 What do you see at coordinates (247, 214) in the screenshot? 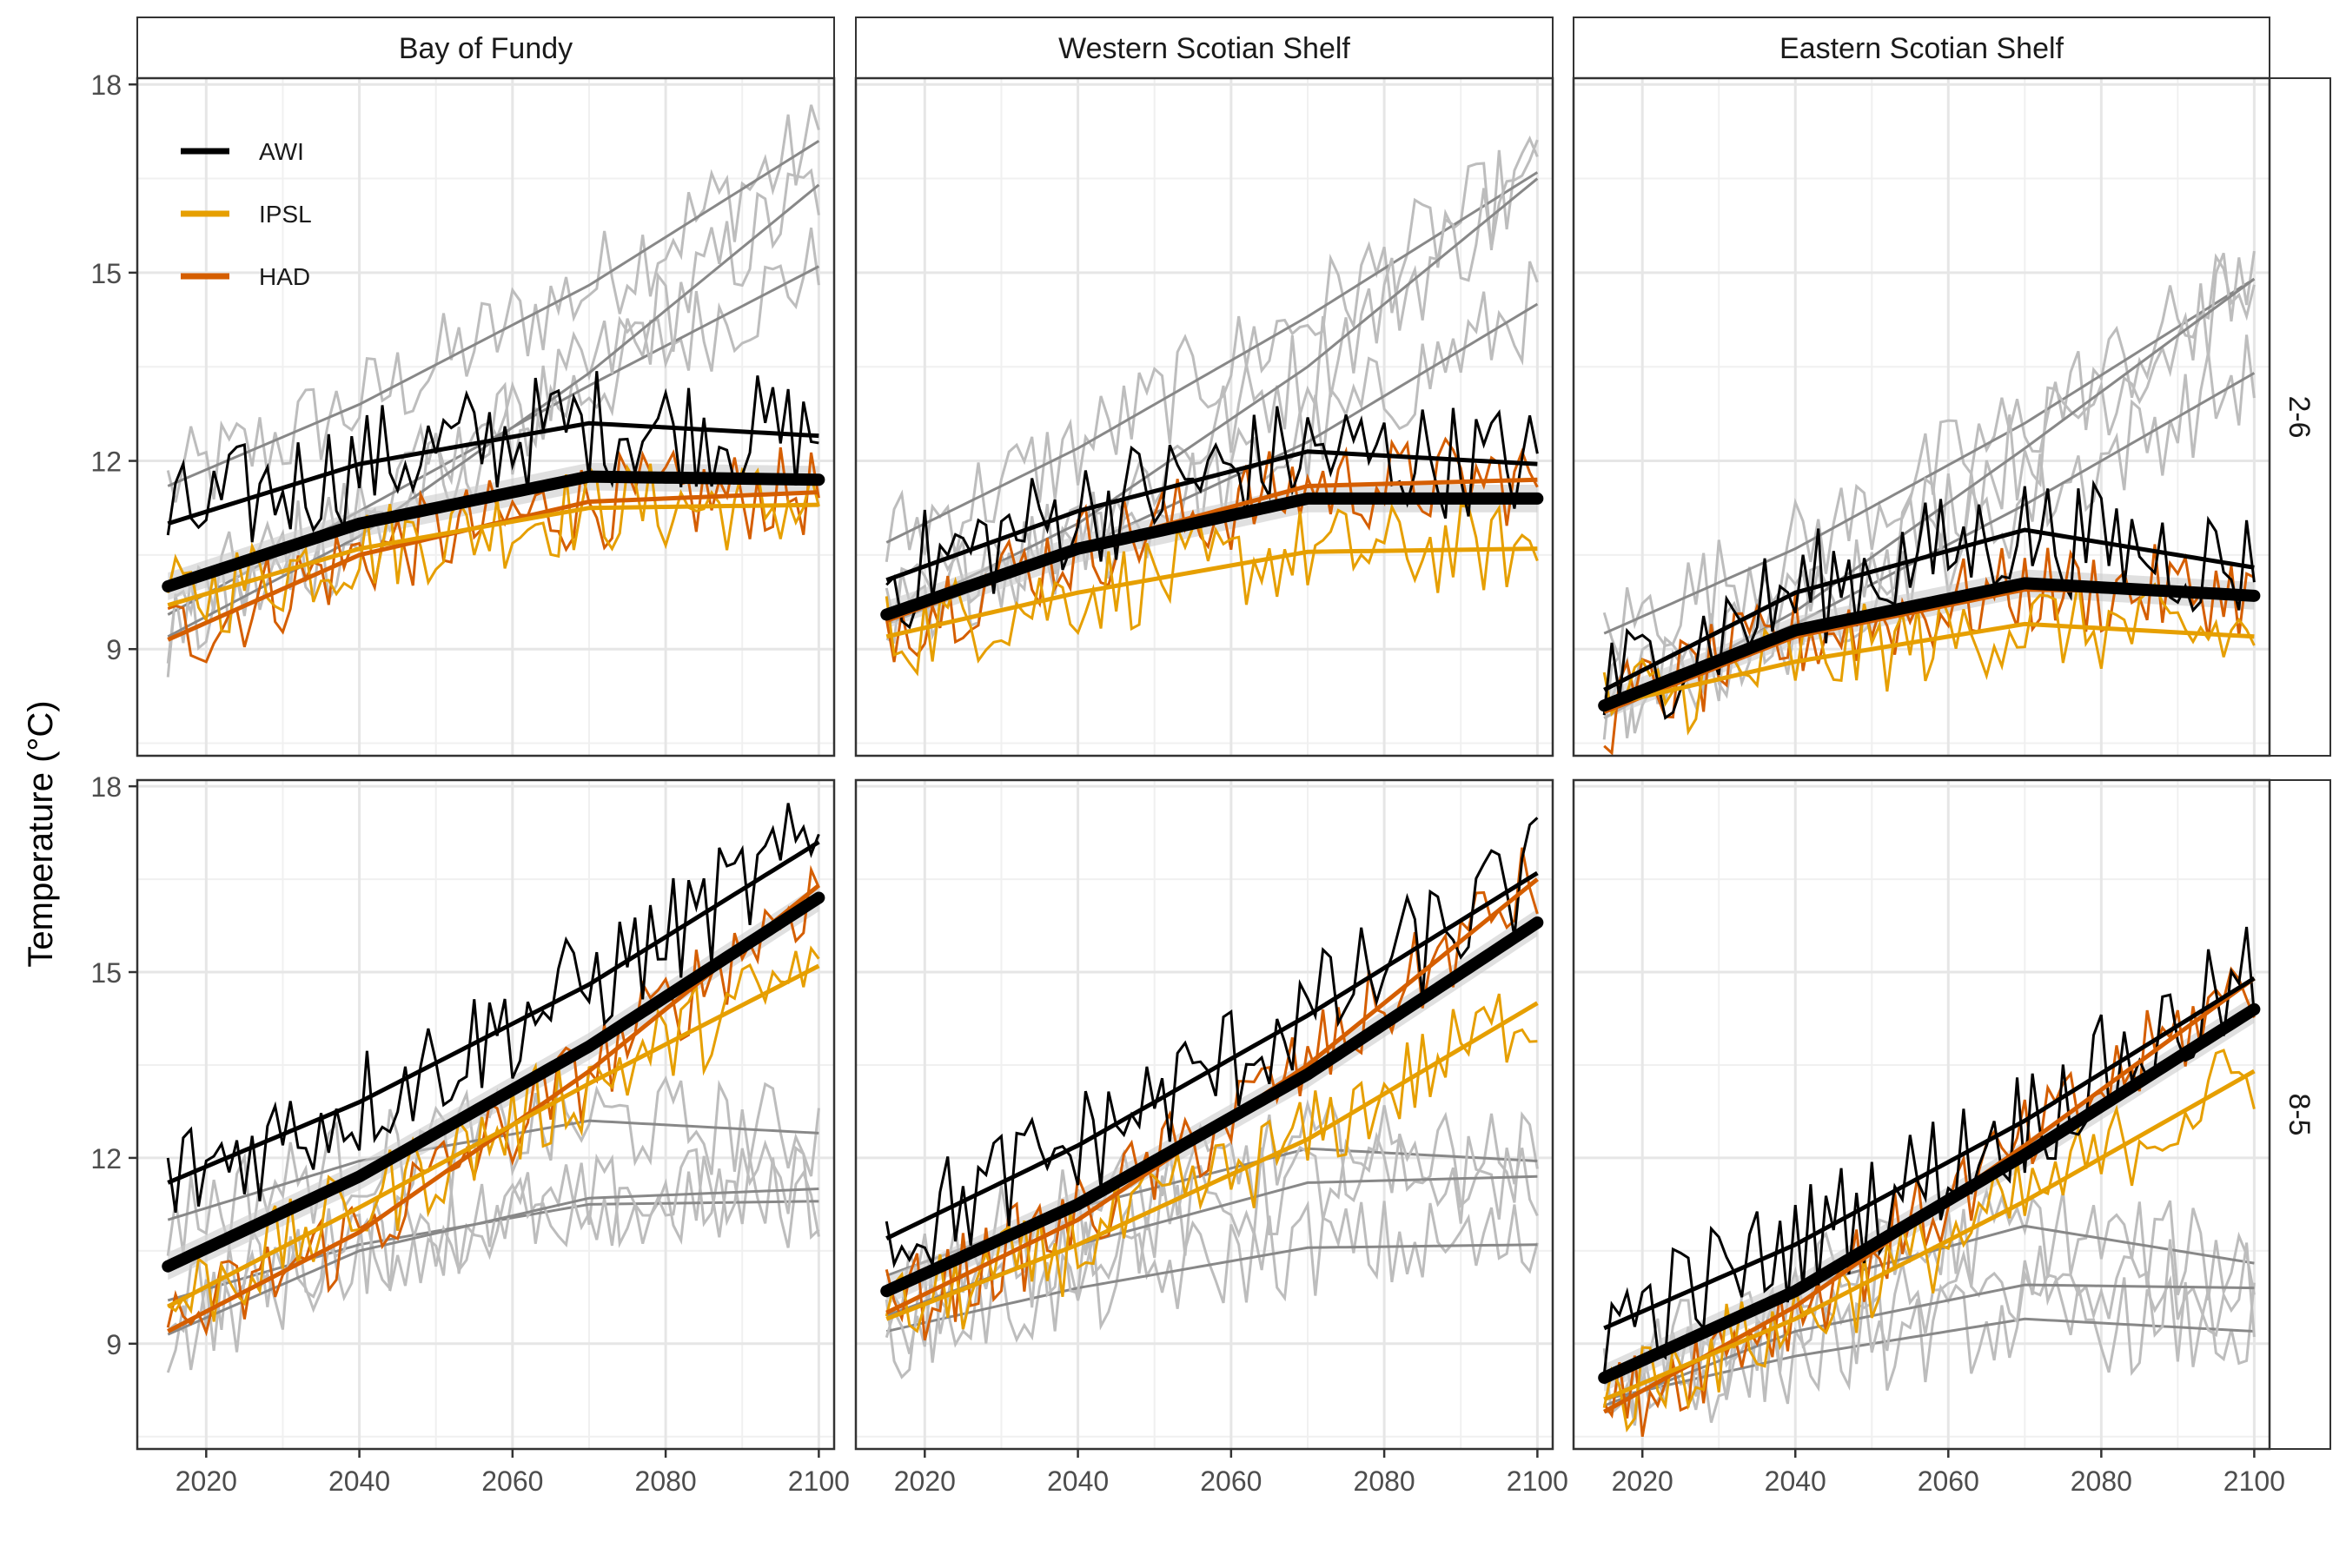
I see `legend: AWI IPSL HAD` at bounding box center [247, 214].